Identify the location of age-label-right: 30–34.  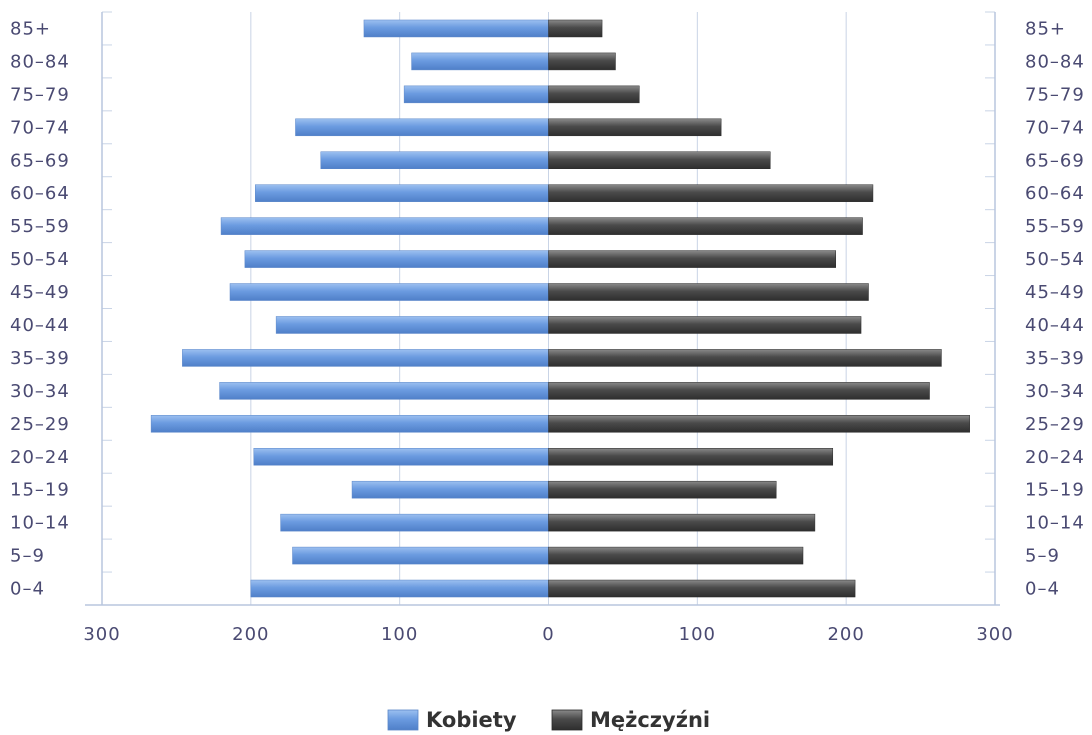
(1055, 391).